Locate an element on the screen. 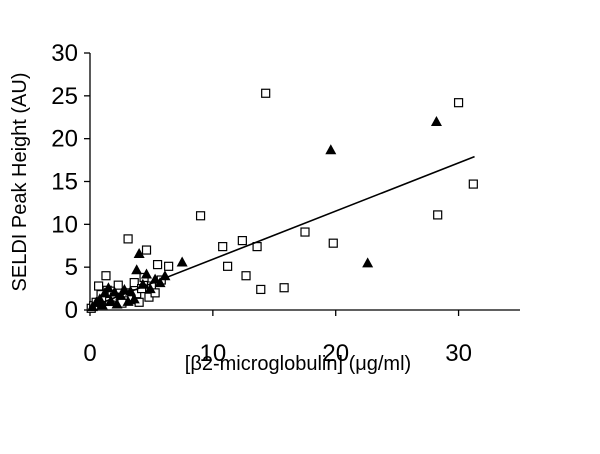 This screenshot has width=600, height=454. x-axis-title: [β2-microglobulin] (μg/ml) is located at coordinates (298, 364).